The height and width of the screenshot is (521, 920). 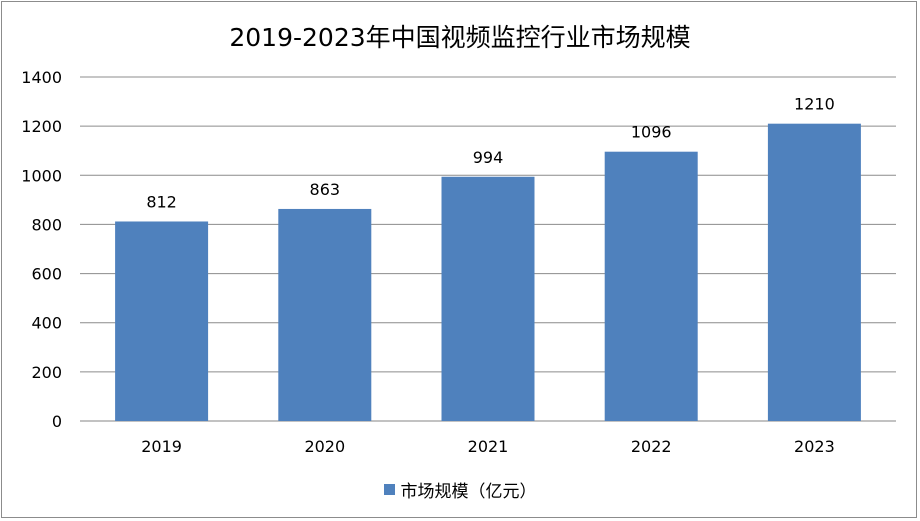 What do you see at coordinates (488, 157) in the screenshot?
I see `data-label: 994` at bounding box center [488, 157].